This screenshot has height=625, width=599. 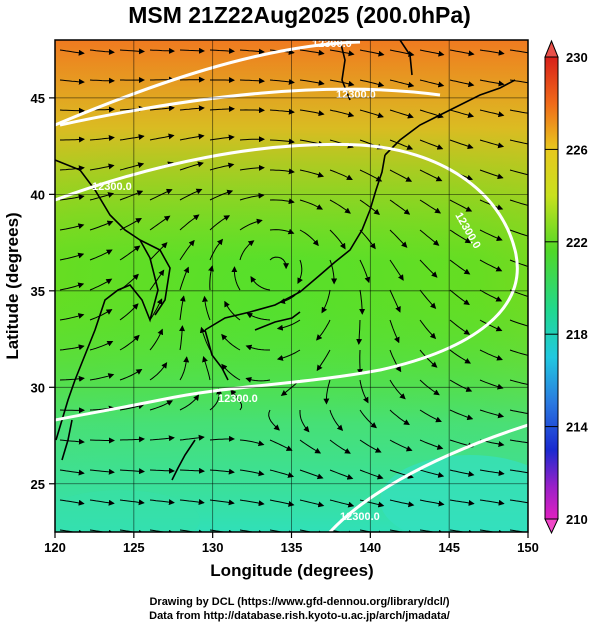 I want to click on x-tick-label: 125, so click(x=134, y=547).